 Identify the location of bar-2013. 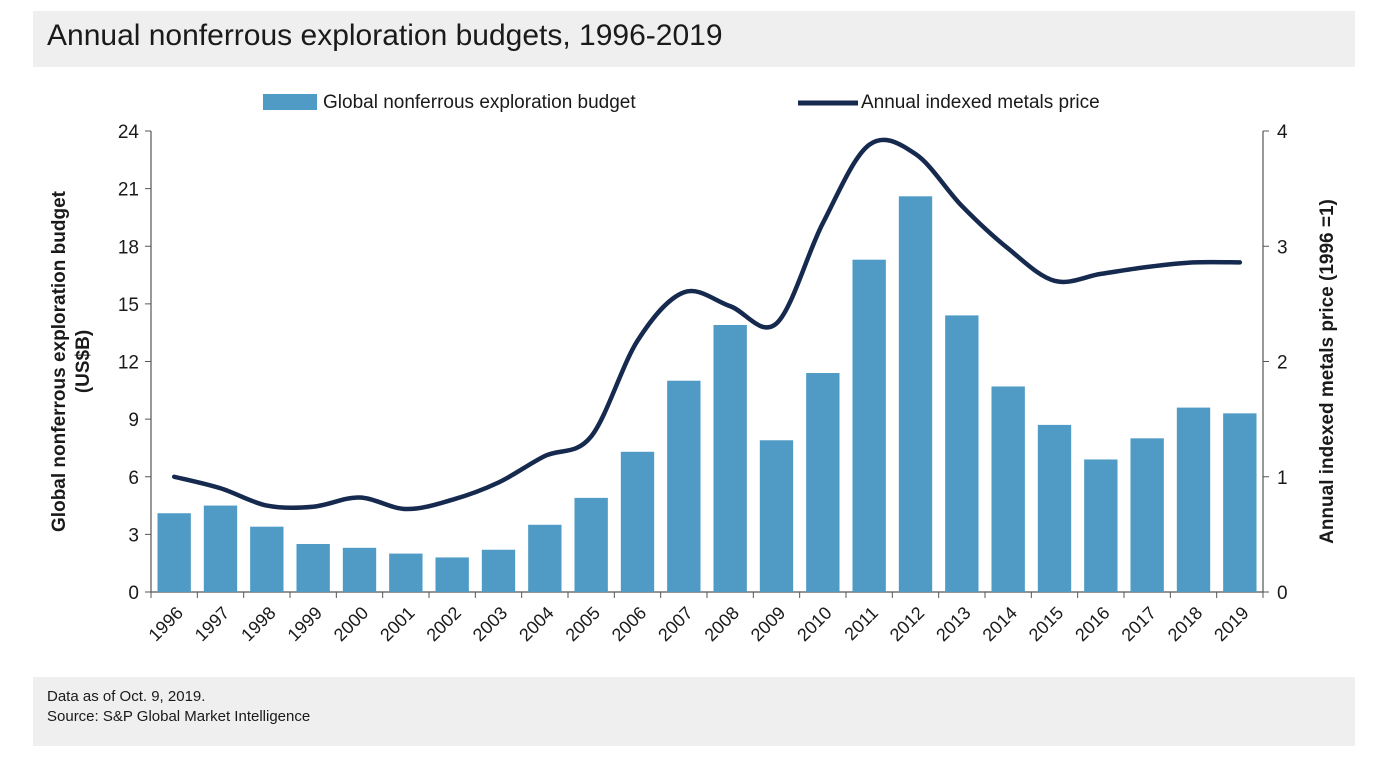
(962, 453).